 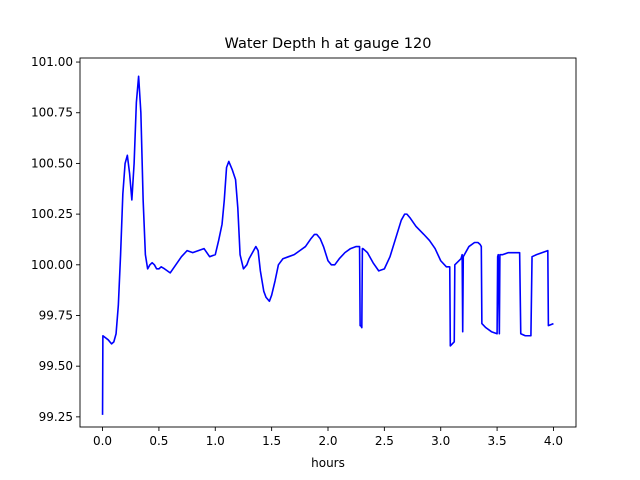 I want to click on y-tick-label: 100.75, so click(x=52, y=113).